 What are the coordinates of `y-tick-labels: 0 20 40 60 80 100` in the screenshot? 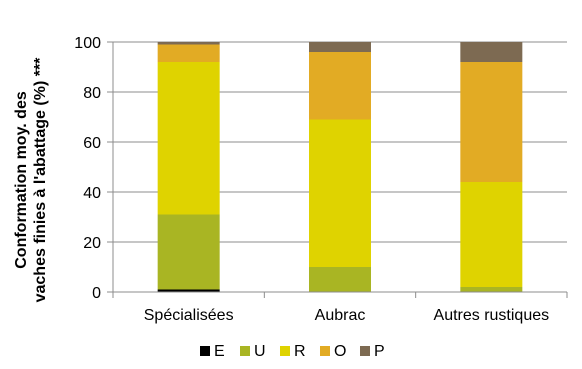 It's located at (87, 168).